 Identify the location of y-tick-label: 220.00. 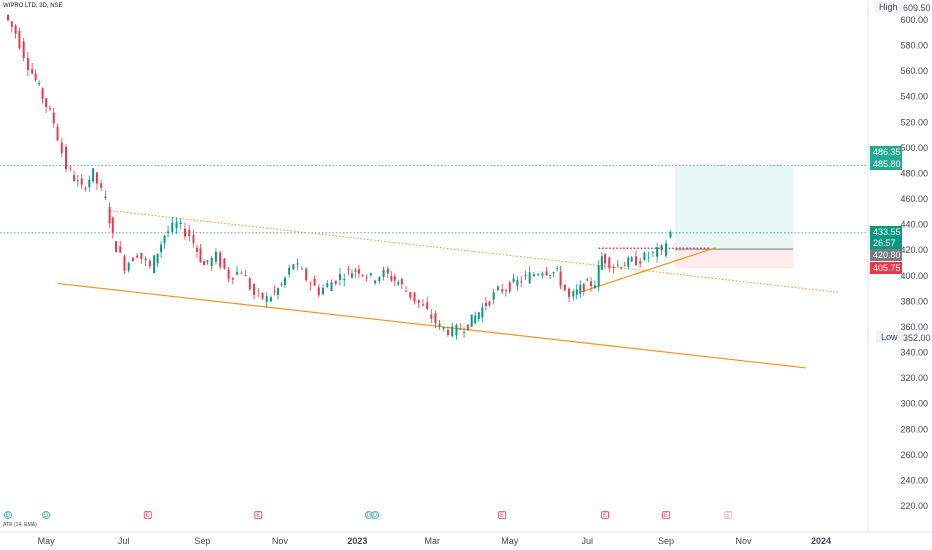
(914, 506).